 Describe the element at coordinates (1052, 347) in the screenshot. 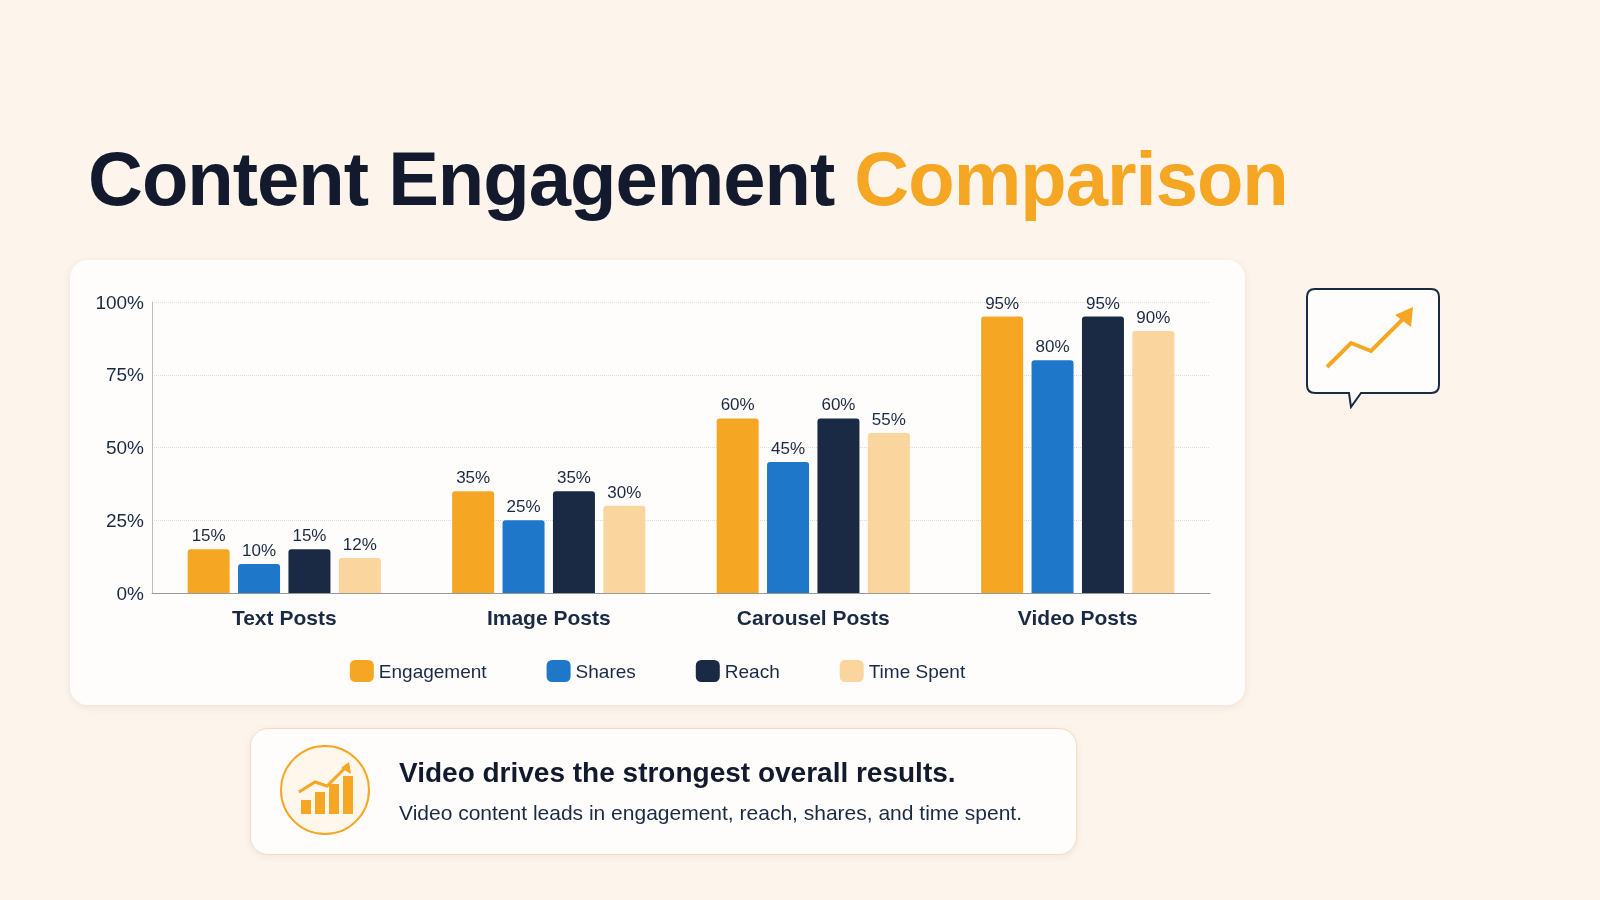

I see `data-label: 80%` at that location.